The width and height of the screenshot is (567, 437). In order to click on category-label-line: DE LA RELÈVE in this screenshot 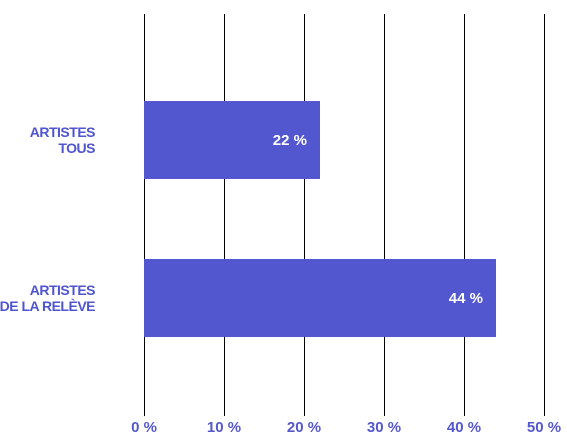, I will do `click(47, 306)`.